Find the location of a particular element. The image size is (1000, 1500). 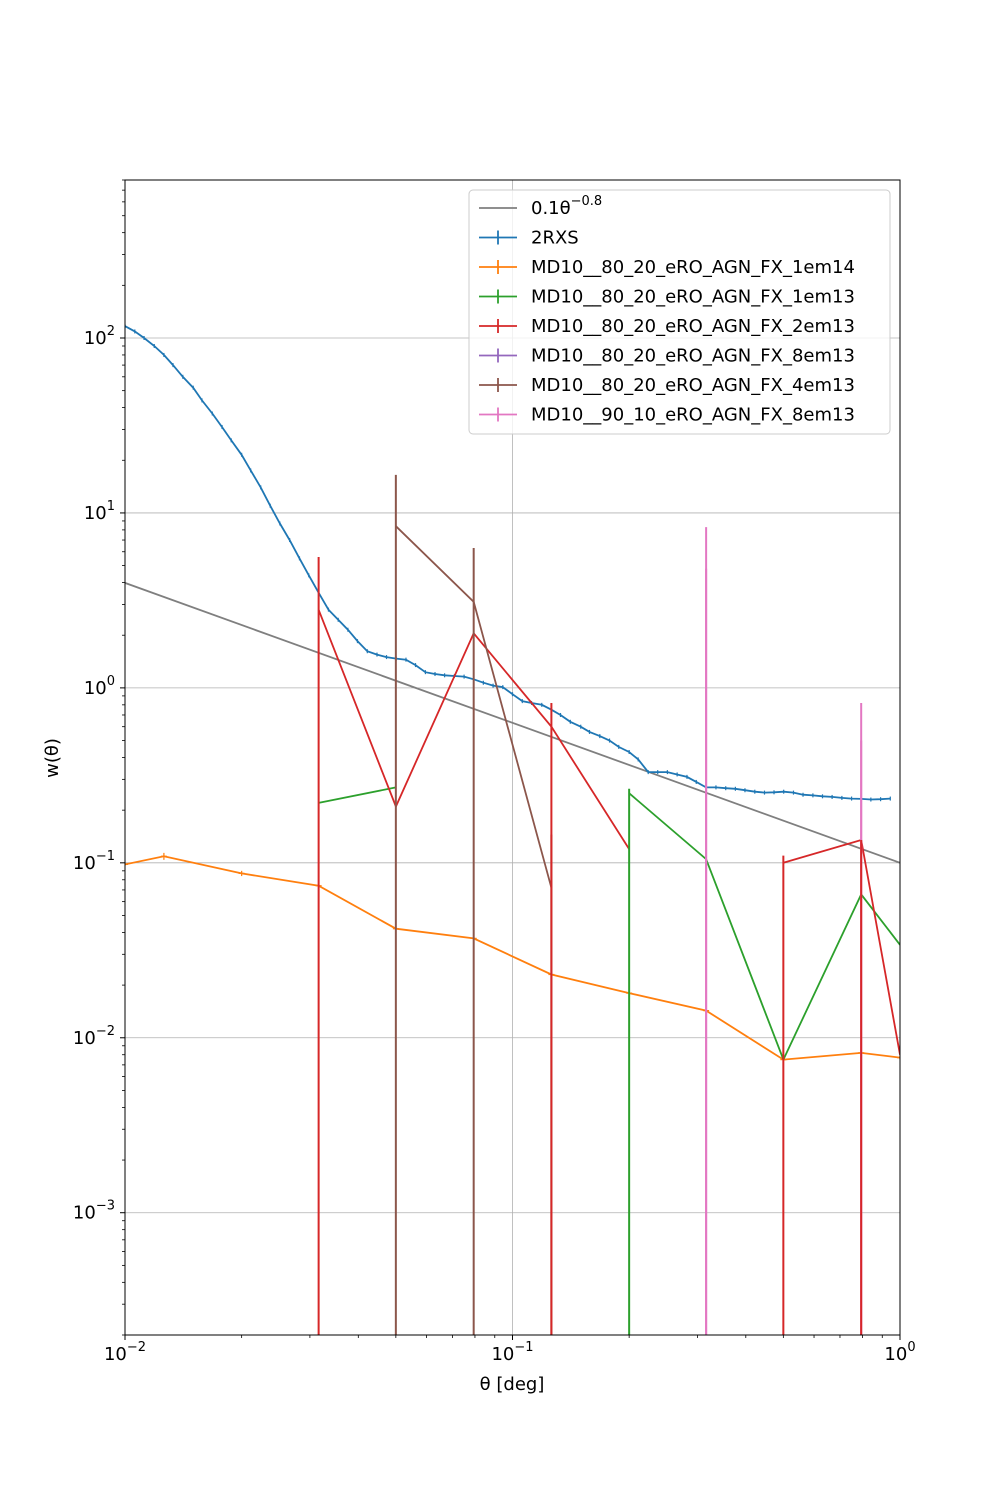

legend-label: MD10__90_10_eRO_AGN_FX_8em13 is located at coordinates (693, 415).